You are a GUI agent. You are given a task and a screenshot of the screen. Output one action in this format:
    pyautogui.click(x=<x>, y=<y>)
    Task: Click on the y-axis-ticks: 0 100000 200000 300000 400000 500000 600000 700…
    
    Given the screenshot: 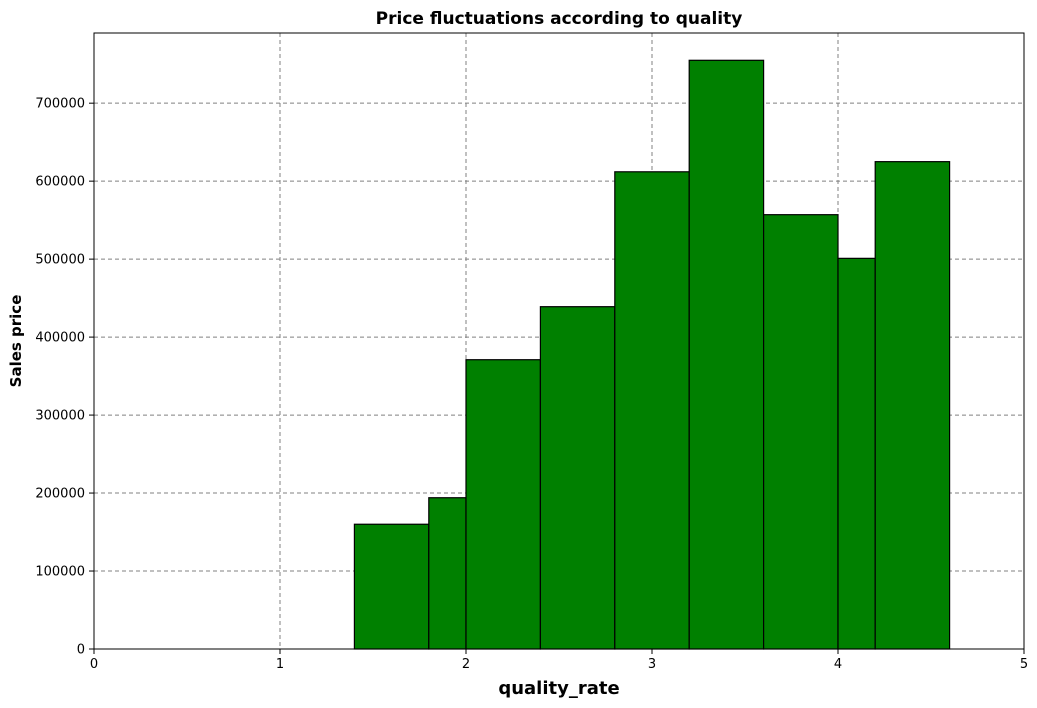 What is the action you would take?
    pyautogui.click(x=64, y=377)
    